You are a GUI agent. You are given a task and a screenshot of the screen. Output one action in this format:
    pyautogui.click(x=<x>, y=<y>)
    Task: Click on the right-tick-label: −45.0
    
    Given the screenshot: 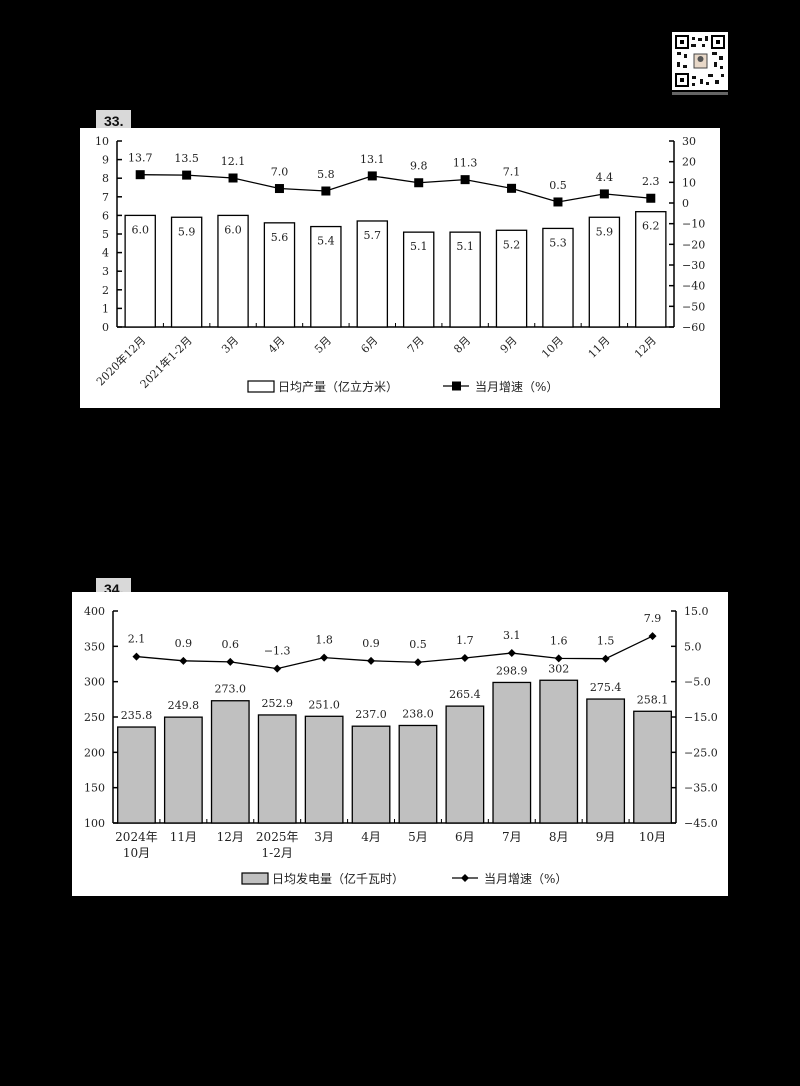 What is the action you would take?
    pyautogui.click(x=701, y=823)
    